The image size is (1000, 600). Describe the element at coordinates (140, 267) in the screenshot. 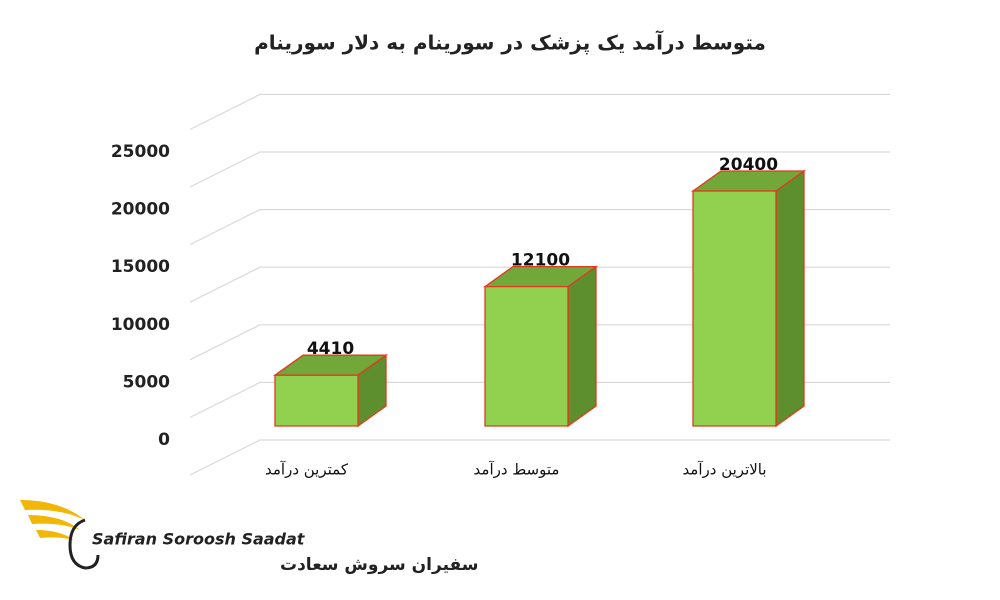

I see `y-tick-label: 15000` at that location.